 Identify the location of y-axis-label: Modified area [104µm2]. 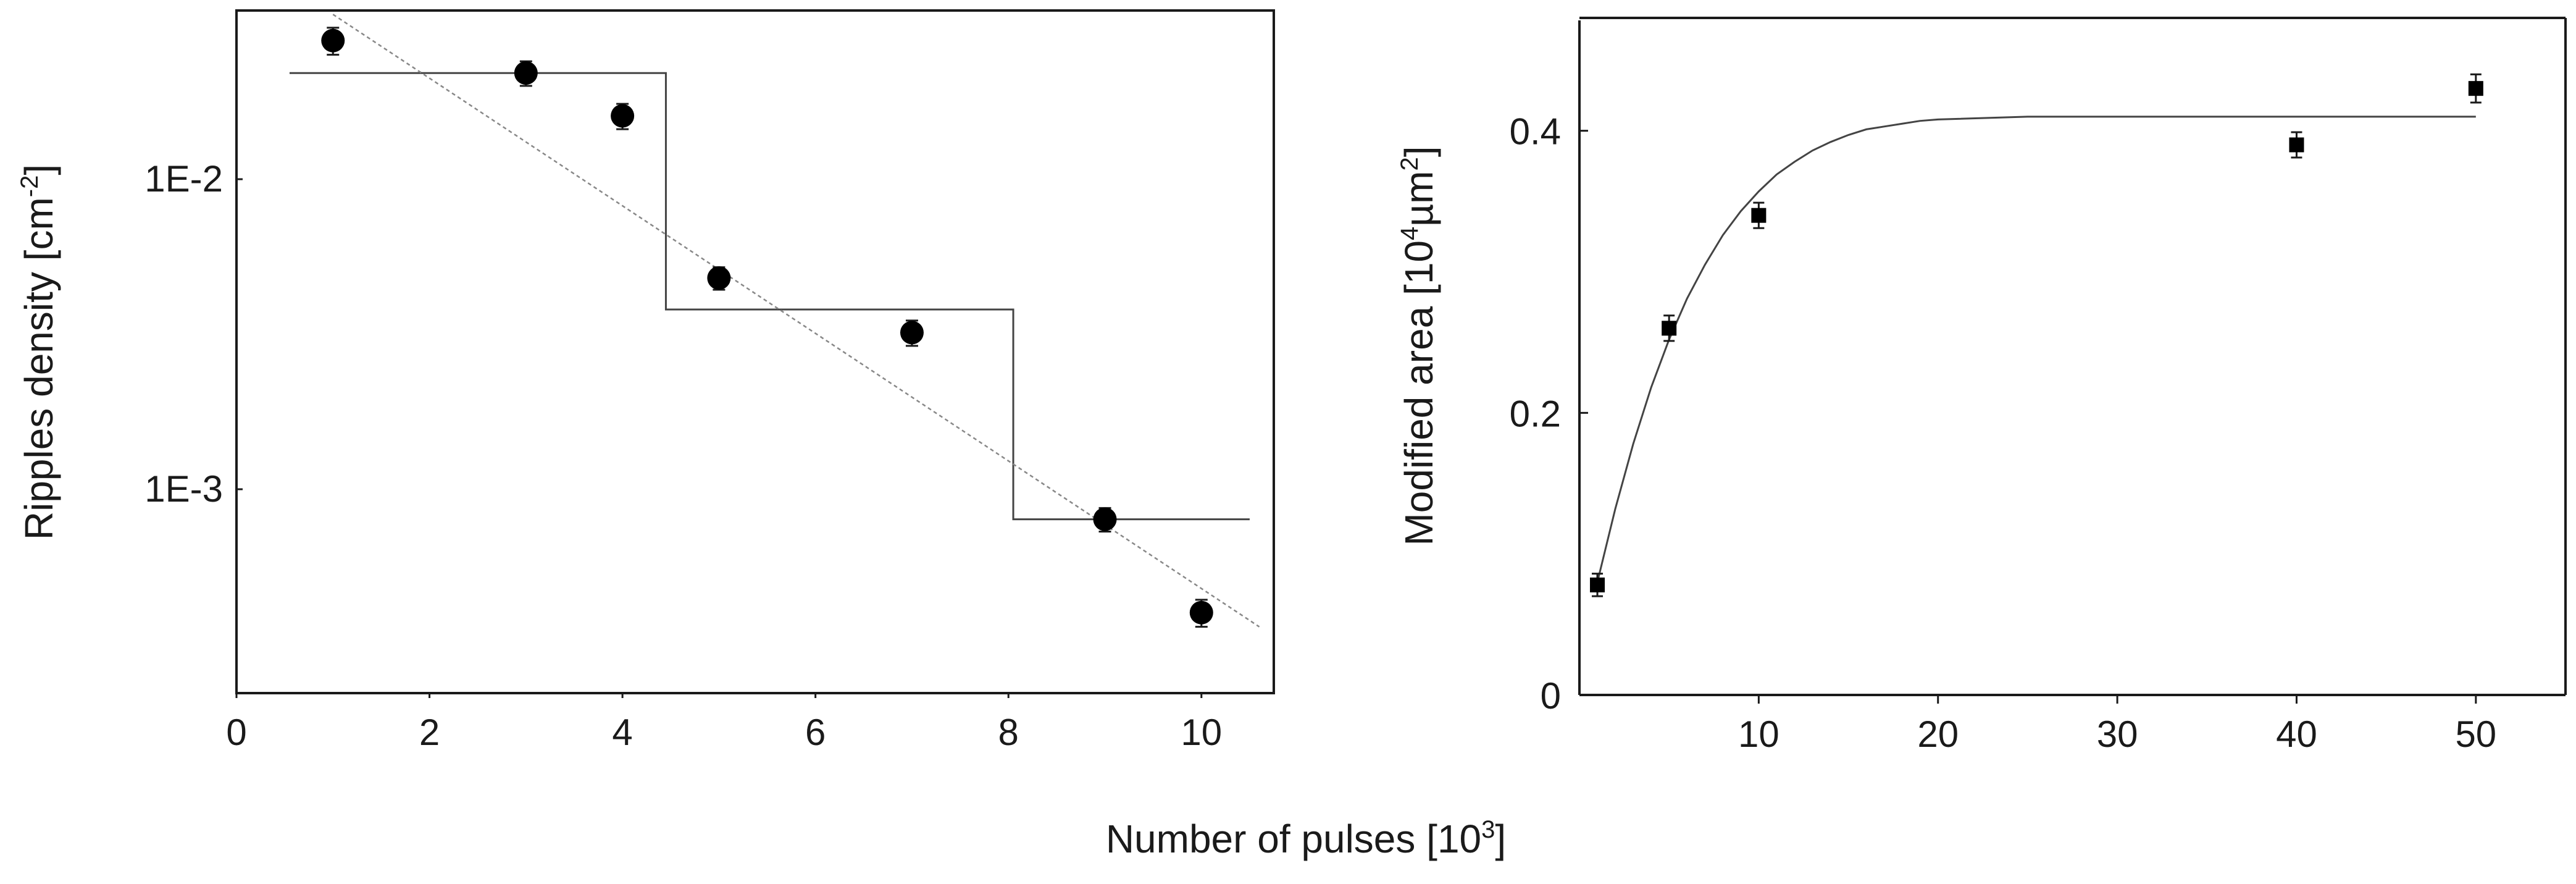
(1419, 346).